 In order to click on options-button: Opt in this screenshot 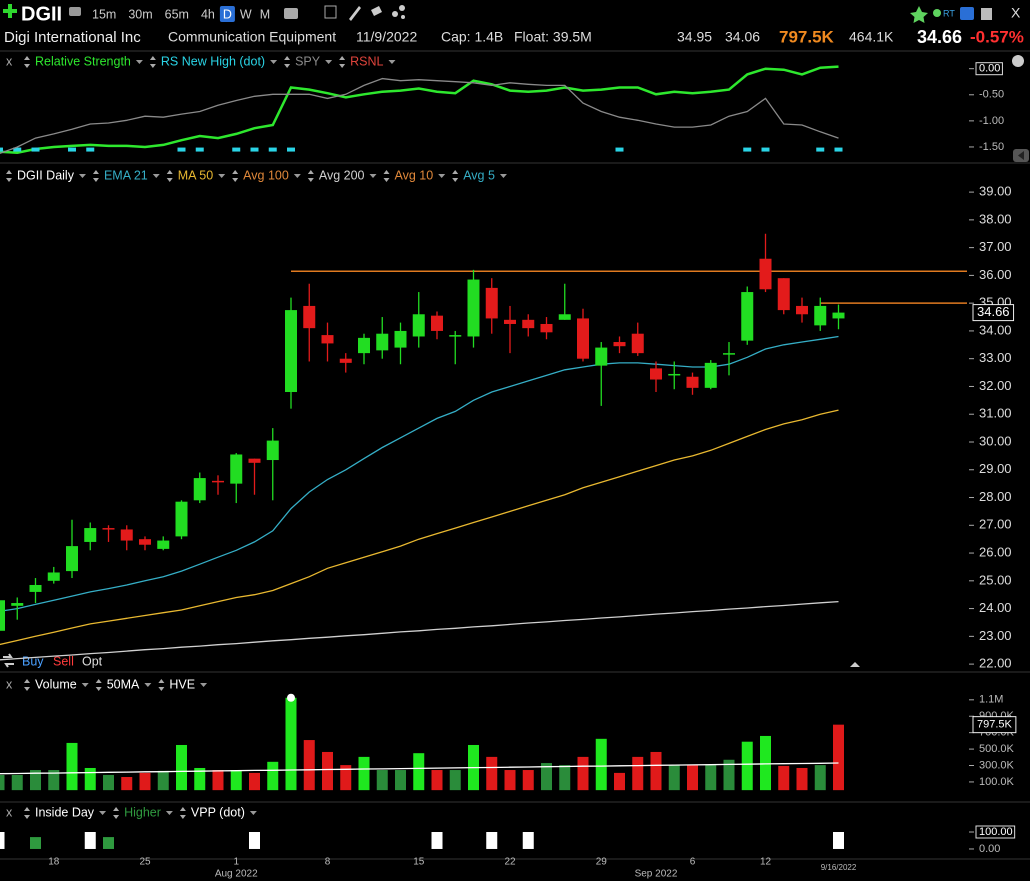, I will do `click(92, 661)`.